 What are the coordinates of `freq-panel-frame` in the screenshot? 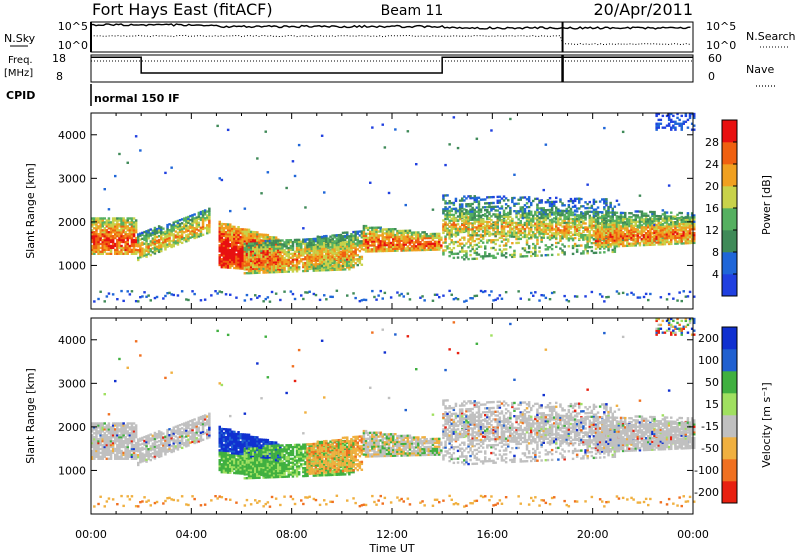 It's located at (392, 68).